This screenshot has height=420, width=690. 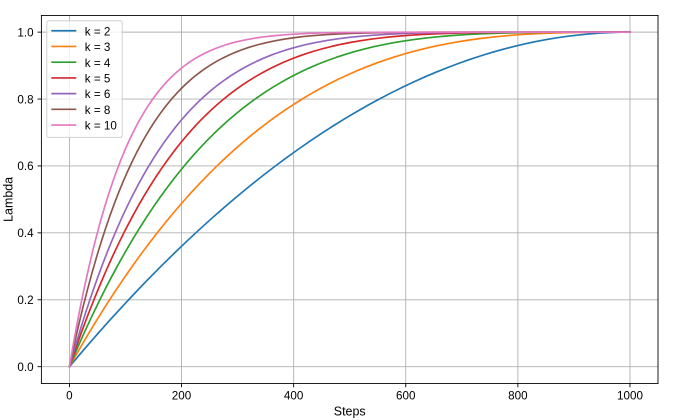 What do you see at coordinates (294, 396) in the screenshot?
I see `svg-text: 400` at bounding box center [294, 396].